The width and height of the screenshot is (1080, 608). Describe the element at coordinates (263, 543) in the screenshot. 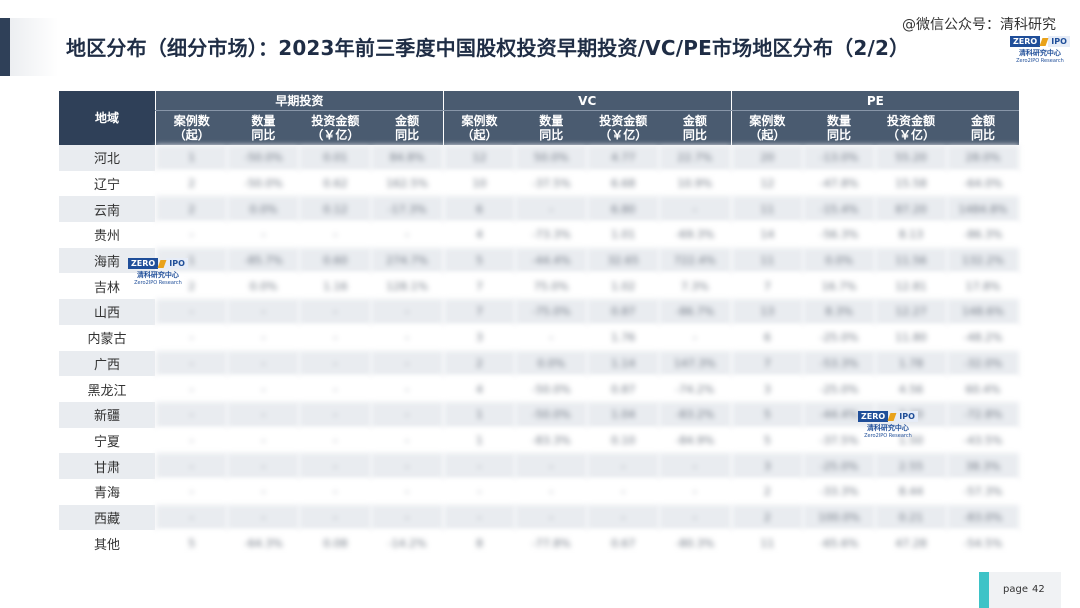

I see `value-cell: -64.3%` at that location.